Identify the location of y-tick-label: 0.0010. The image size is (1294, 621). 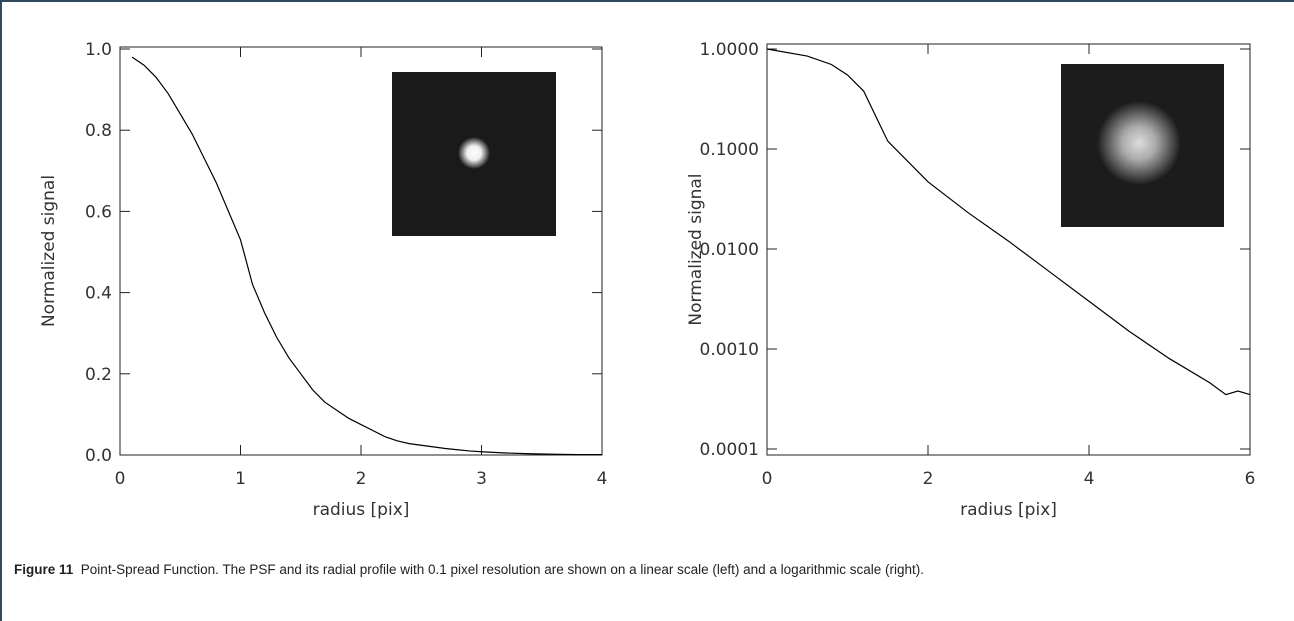
(729, 350).